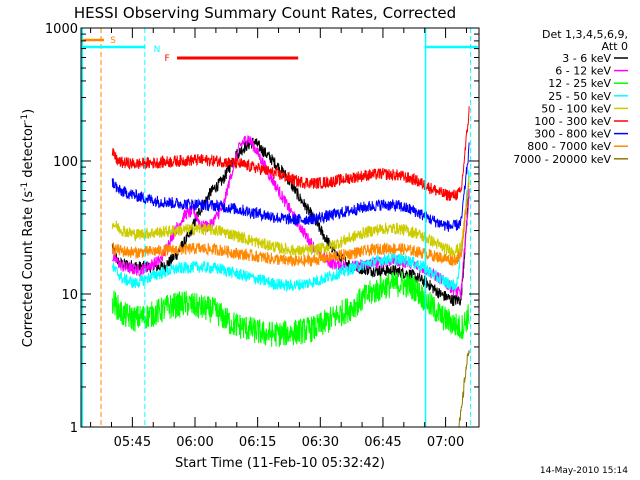 The width and height of the screenshot is (640, 480). I want to click on legend-label-0: 3 - 6 keV, so click(586, 58).